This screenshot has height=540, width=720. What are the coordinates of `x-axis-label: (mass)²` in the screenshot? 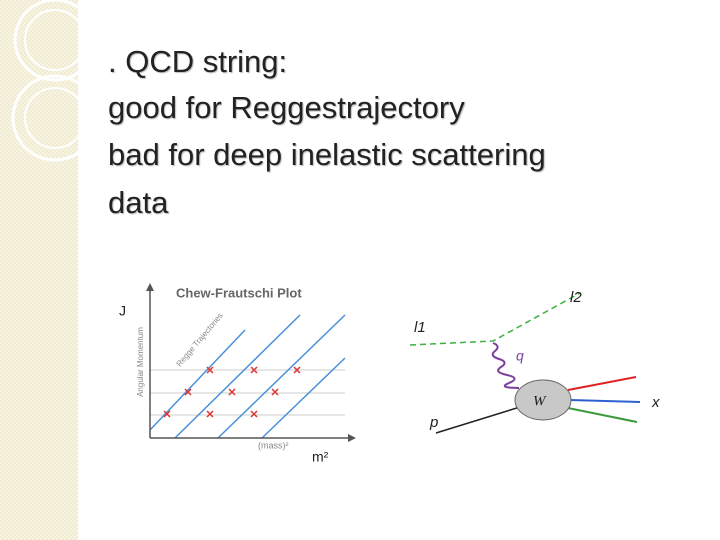 It's located at (273, 445).